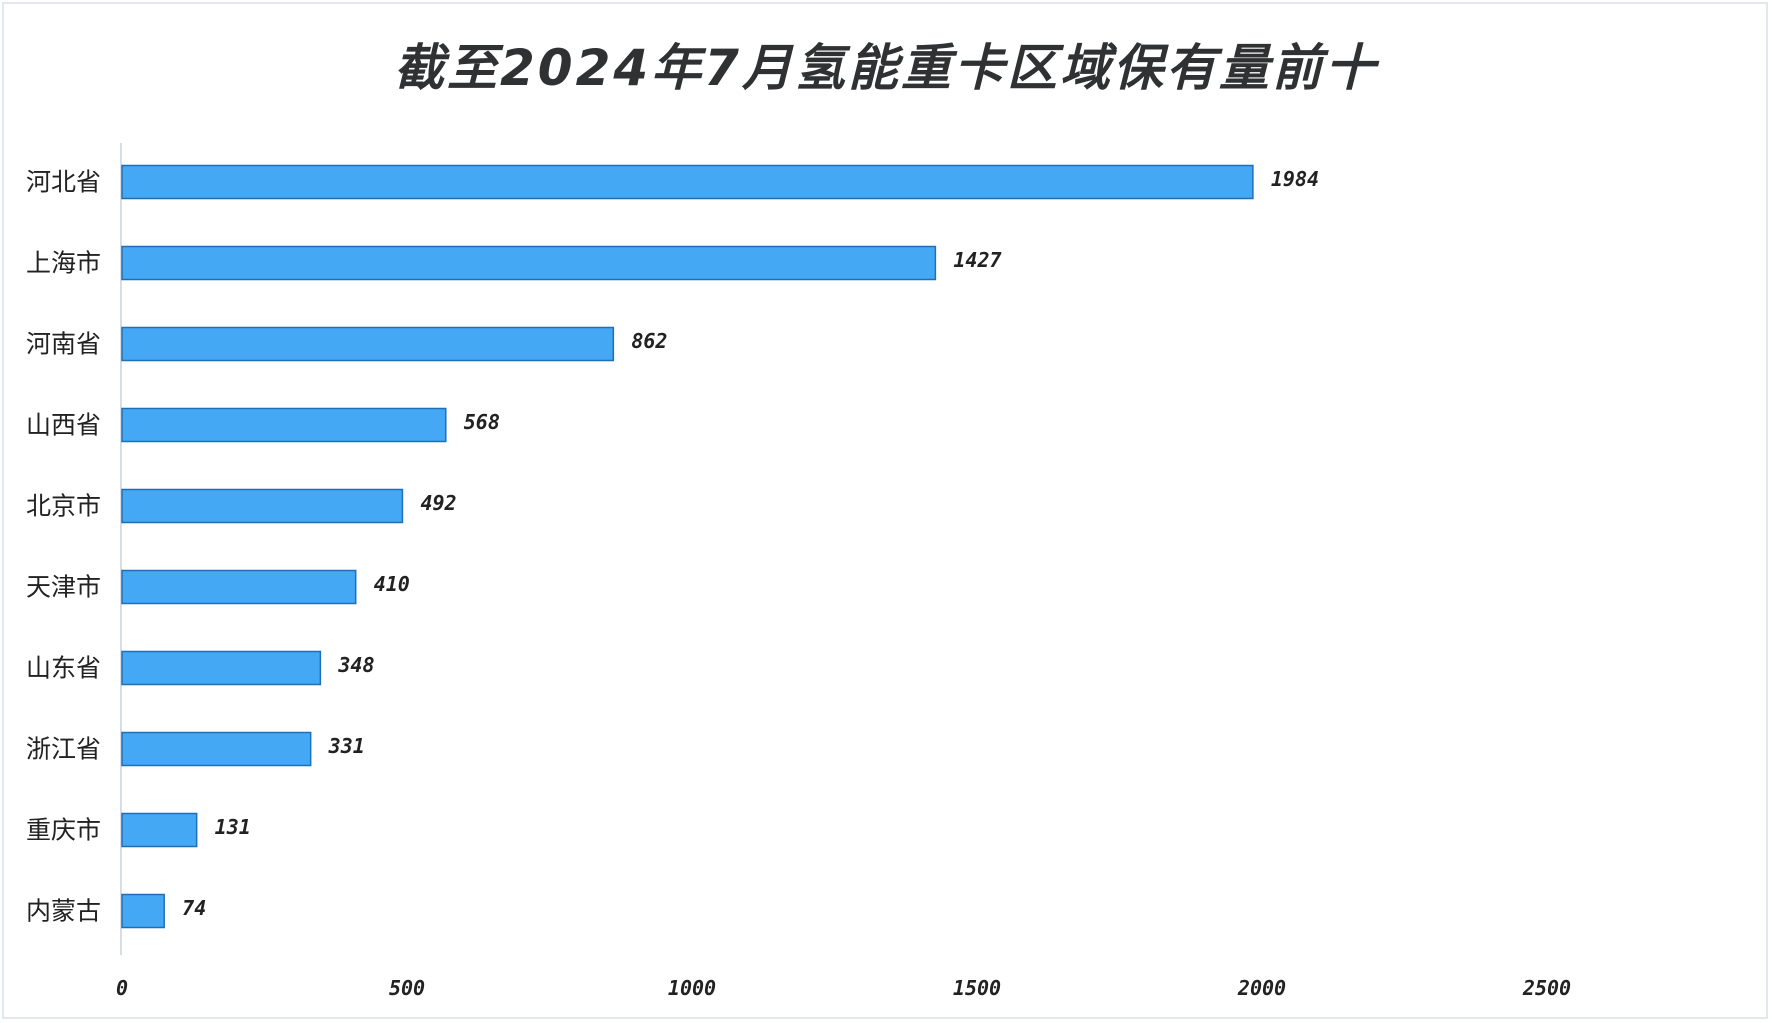 The width and height of the screenshot is (1772, 1023). I want to click on data-label: 131, so click(233, 827).